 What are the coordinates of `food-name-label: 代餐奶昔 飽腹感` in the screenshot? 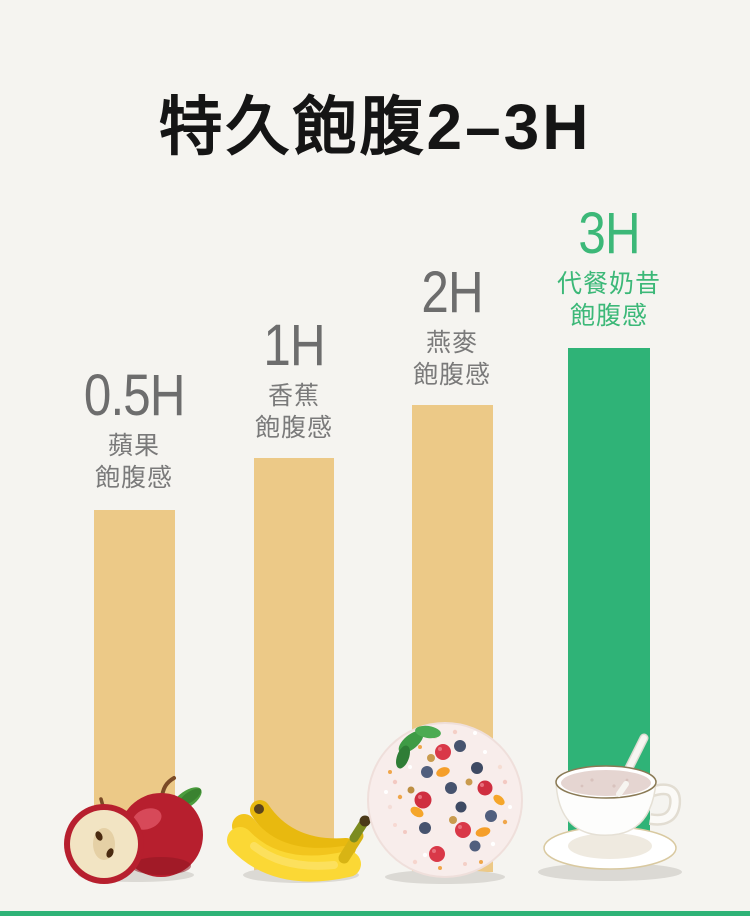 It's located at (609, 300).